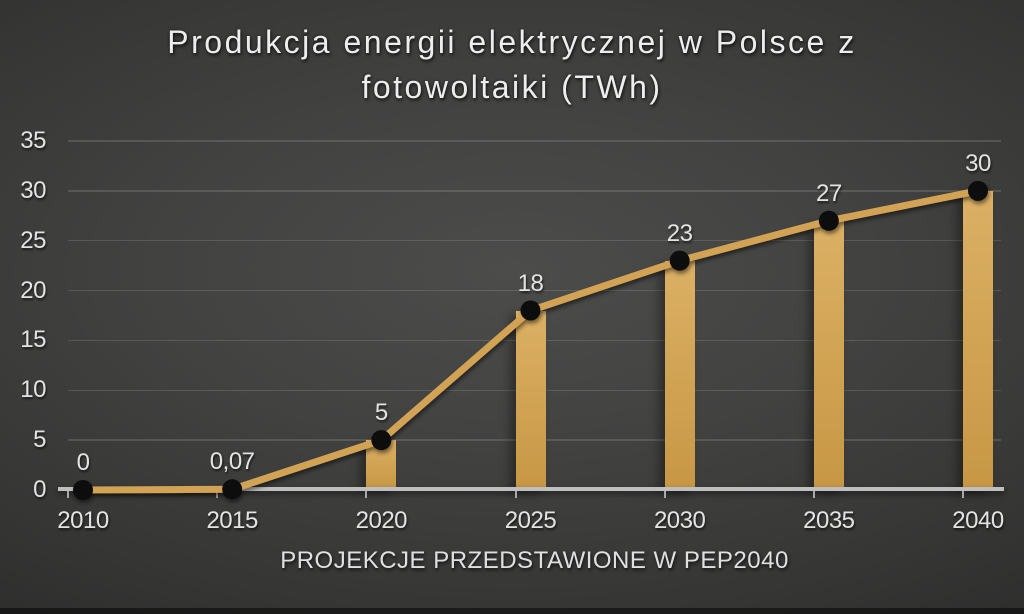  What do you see at coordinates (530, 520) in the screenshot?
I see `x-axis-label-2025: 2025` at bounding box center [530, 520].